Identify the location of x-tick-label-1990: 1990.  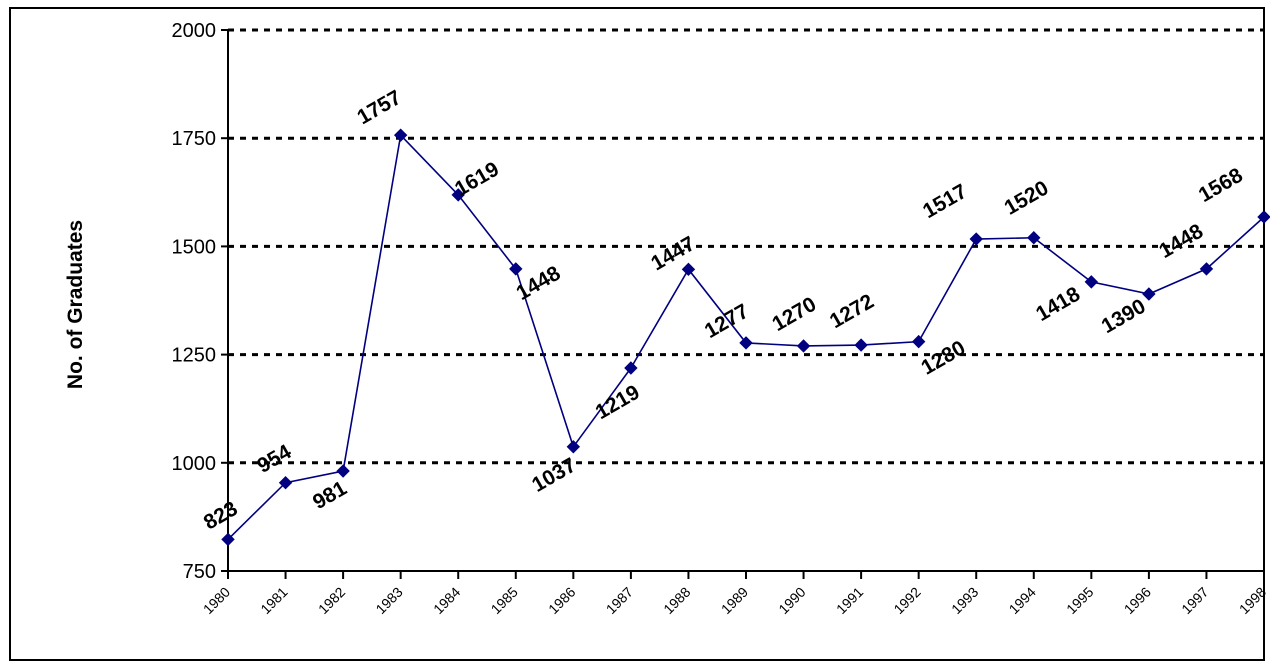
(791, 600).